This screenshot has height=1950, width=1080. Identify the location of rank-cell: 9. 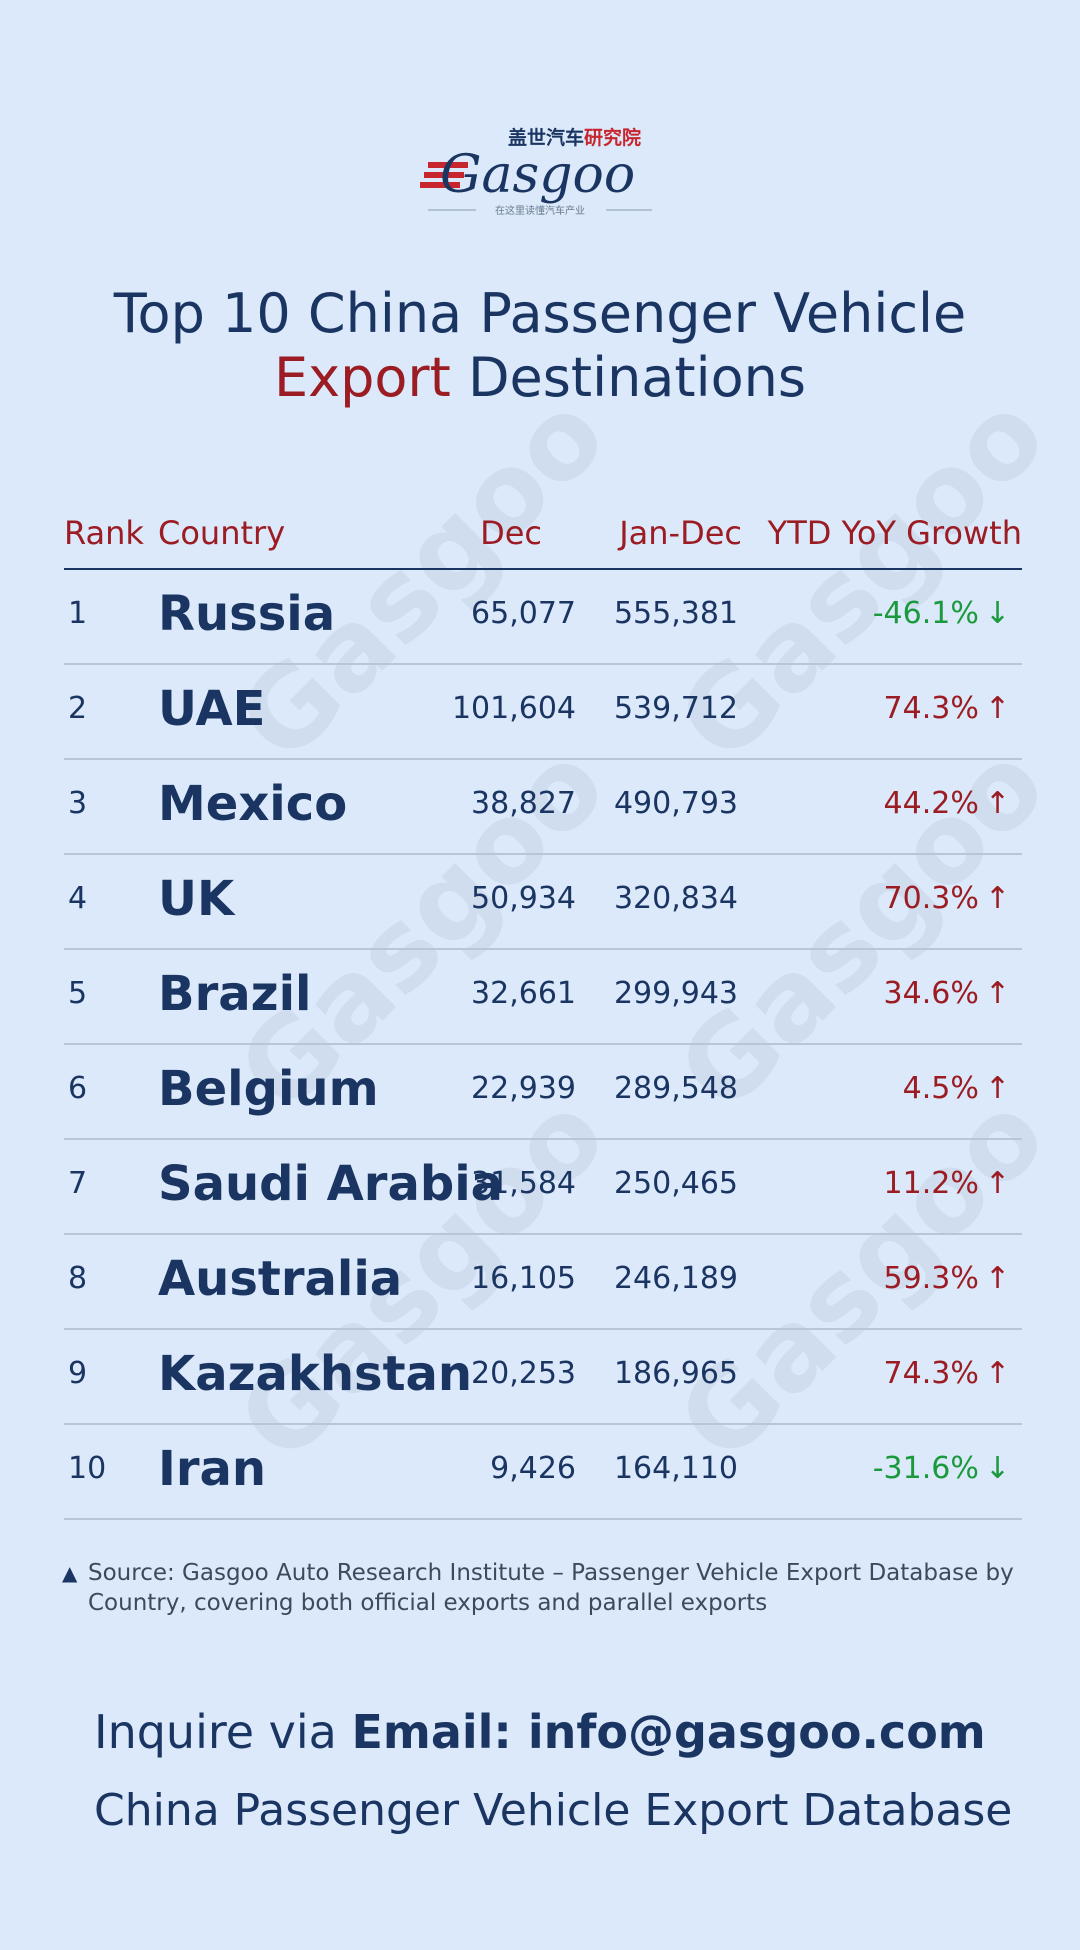
(78, 1373).